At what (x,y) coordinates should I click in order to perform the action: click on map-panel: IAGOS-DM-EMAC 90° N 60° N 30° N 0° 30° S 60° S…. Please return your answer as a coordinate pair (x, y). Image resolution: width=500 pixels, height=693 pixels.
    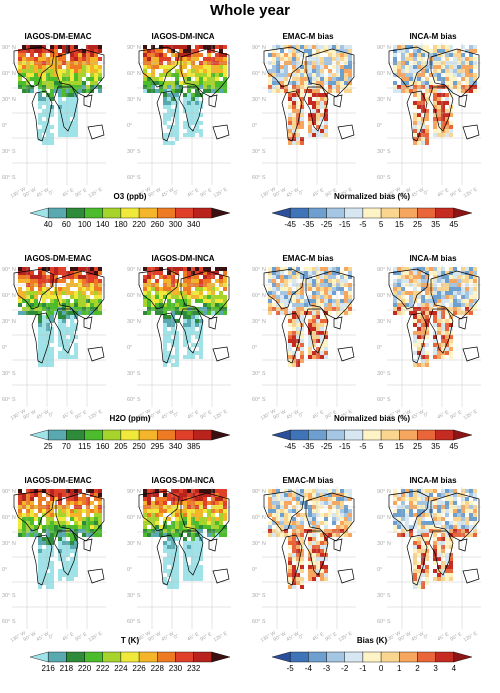
    Looking at the image, I should click on (56, 560).